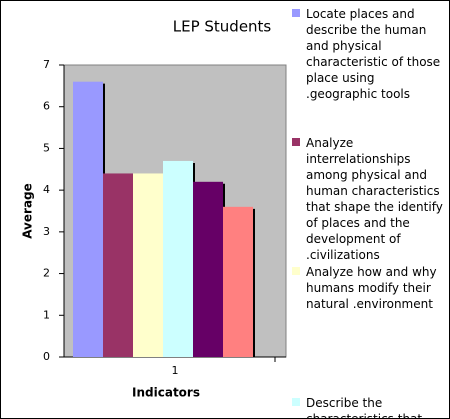 The image size is (450, 419). I want to click on y-tick-label: 5, so click(46, 147).